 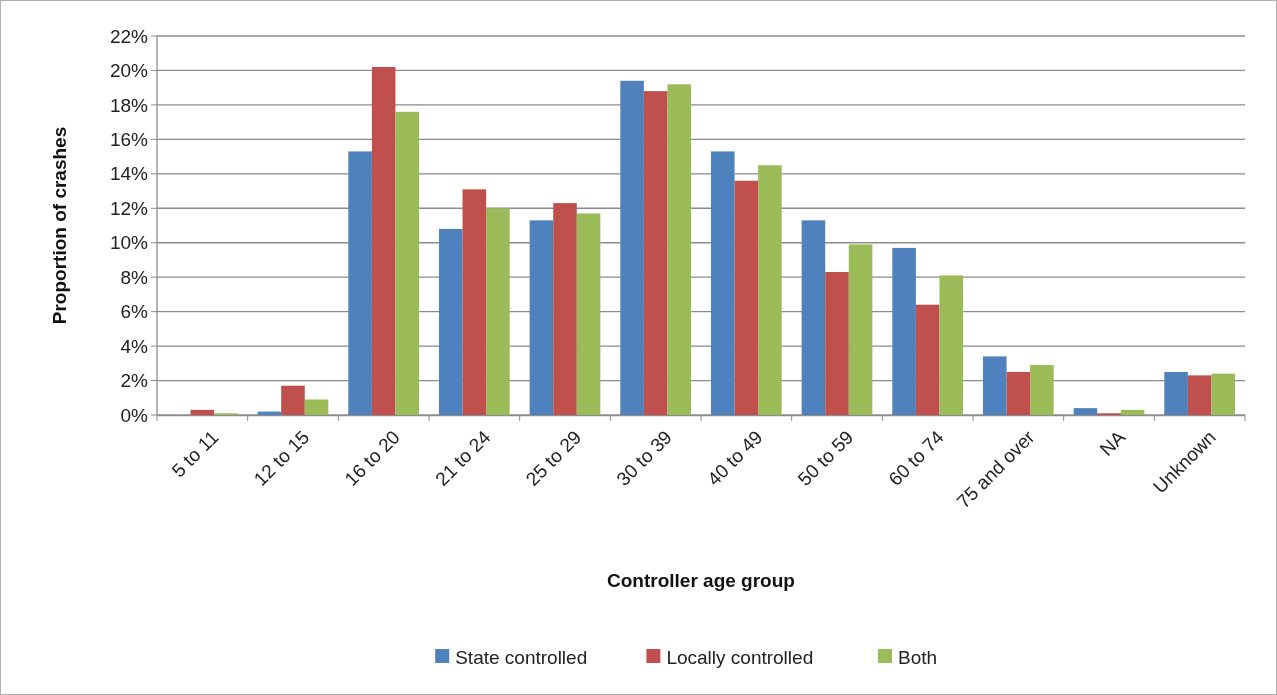 What do you see at coordinates (825, 458) in the screenshot?
I see `x-tick-label: 50 to 59` at bounding box center [825, 458].